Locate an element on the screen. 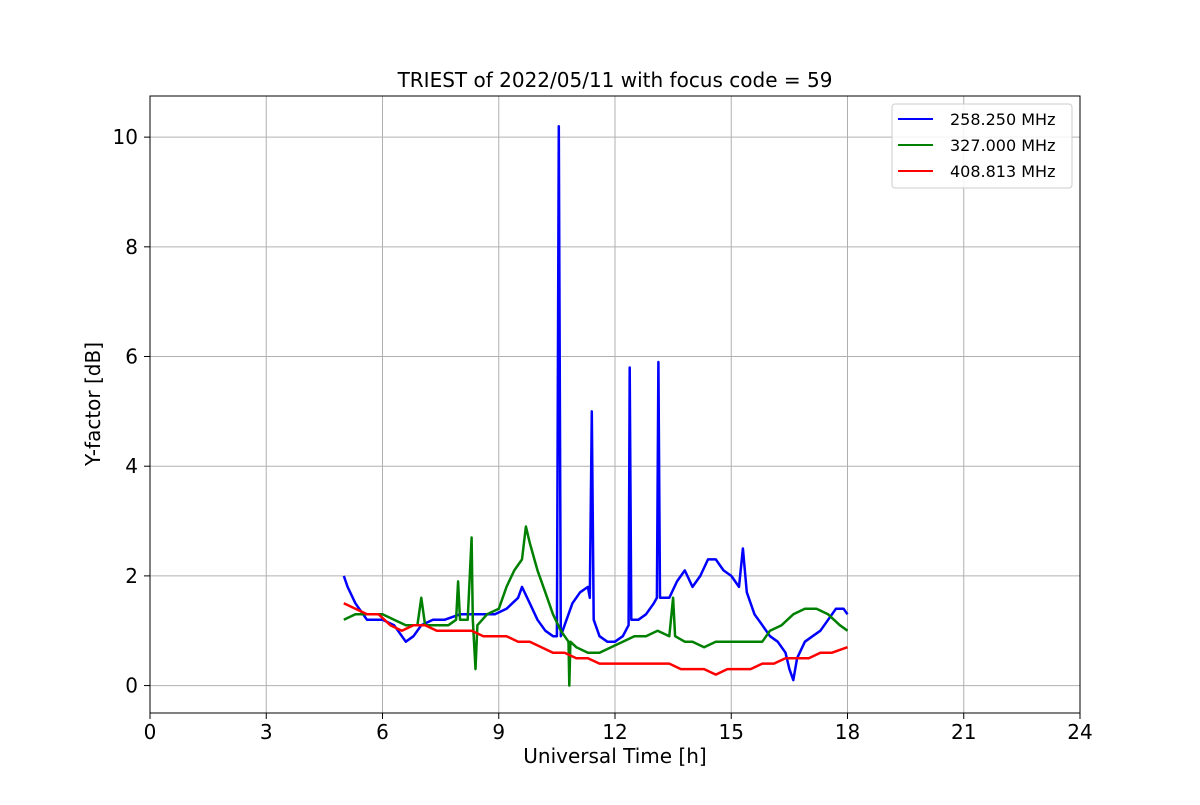 The height and width of the screenshot is (805, 1200). series-408-line is located at coordinates (595, 639).